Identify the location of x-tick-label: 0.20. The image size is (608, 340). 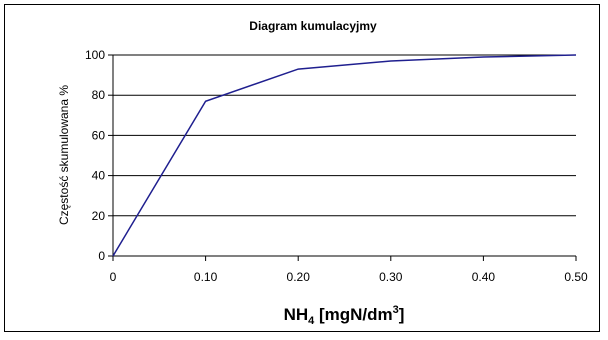
(299, 277).